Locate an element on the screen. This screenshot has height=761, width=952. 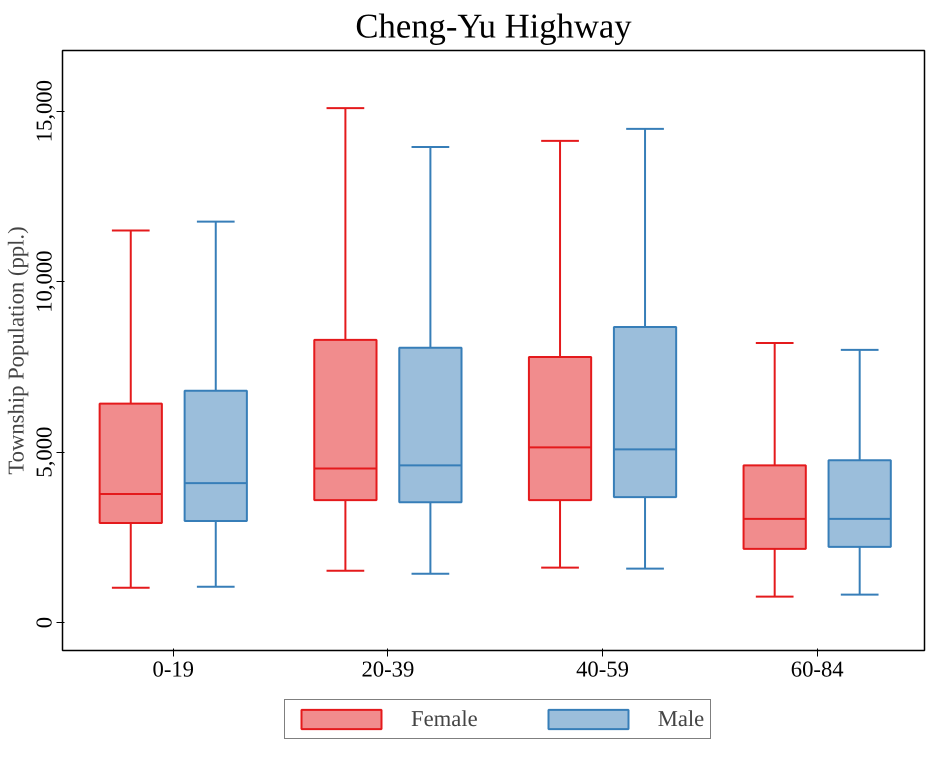
y-axis-title: Township Population (ppl.) is located at coordinates (16, 350).